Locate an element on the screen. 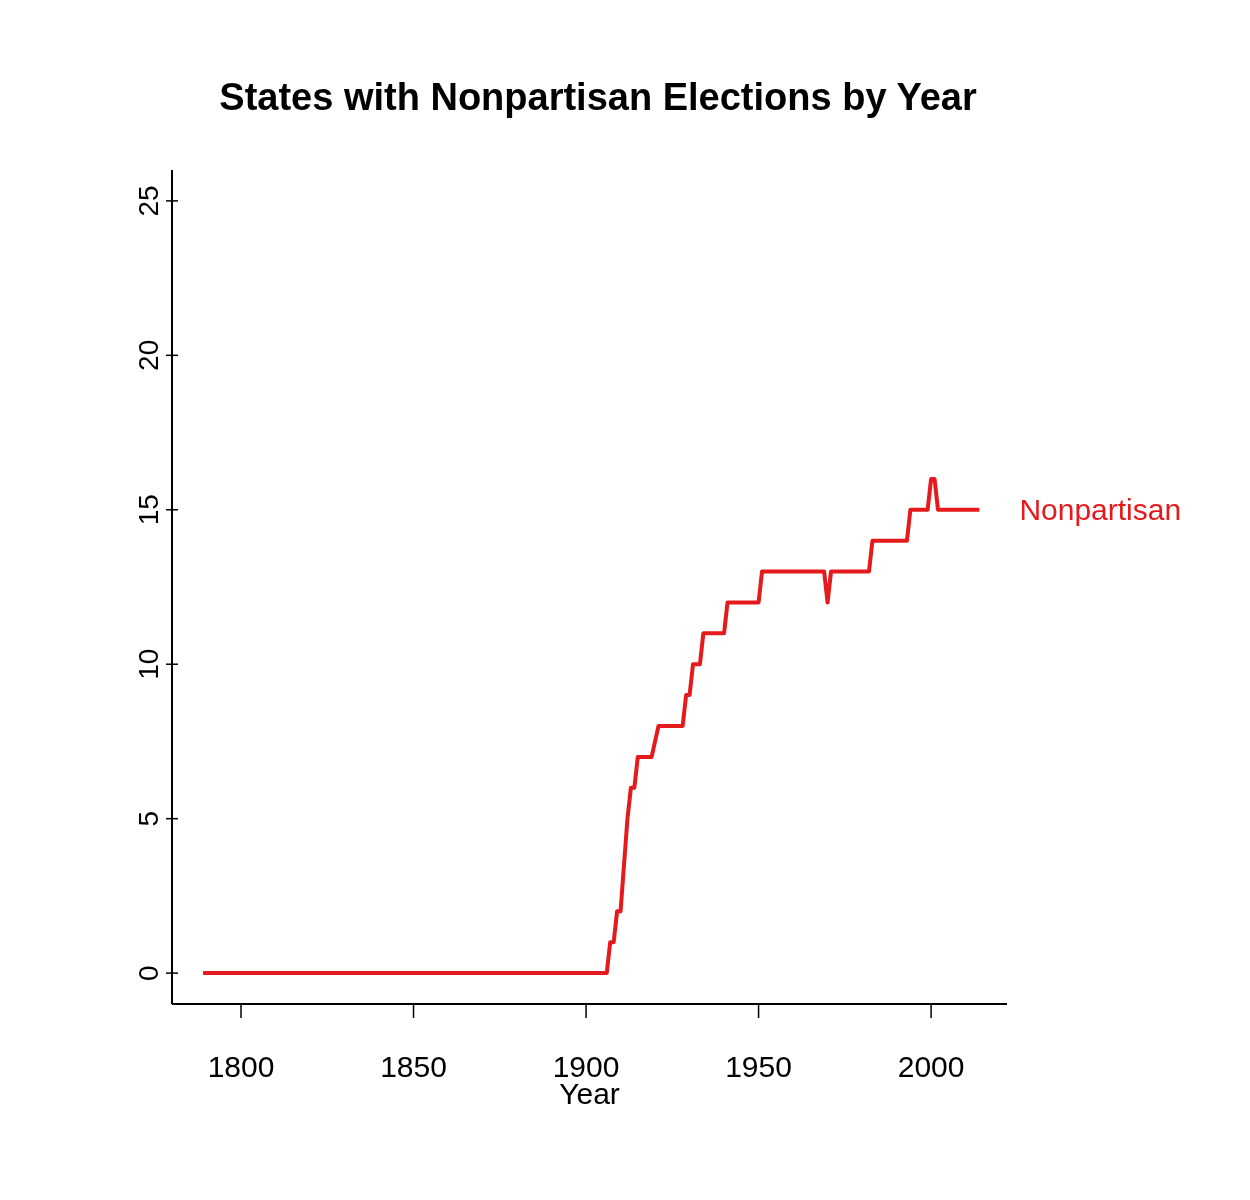 Image resolution: width=1250 pixels, height=1200 pixels. series-label: Nonpartisan is located at coordinates (1100, 509).